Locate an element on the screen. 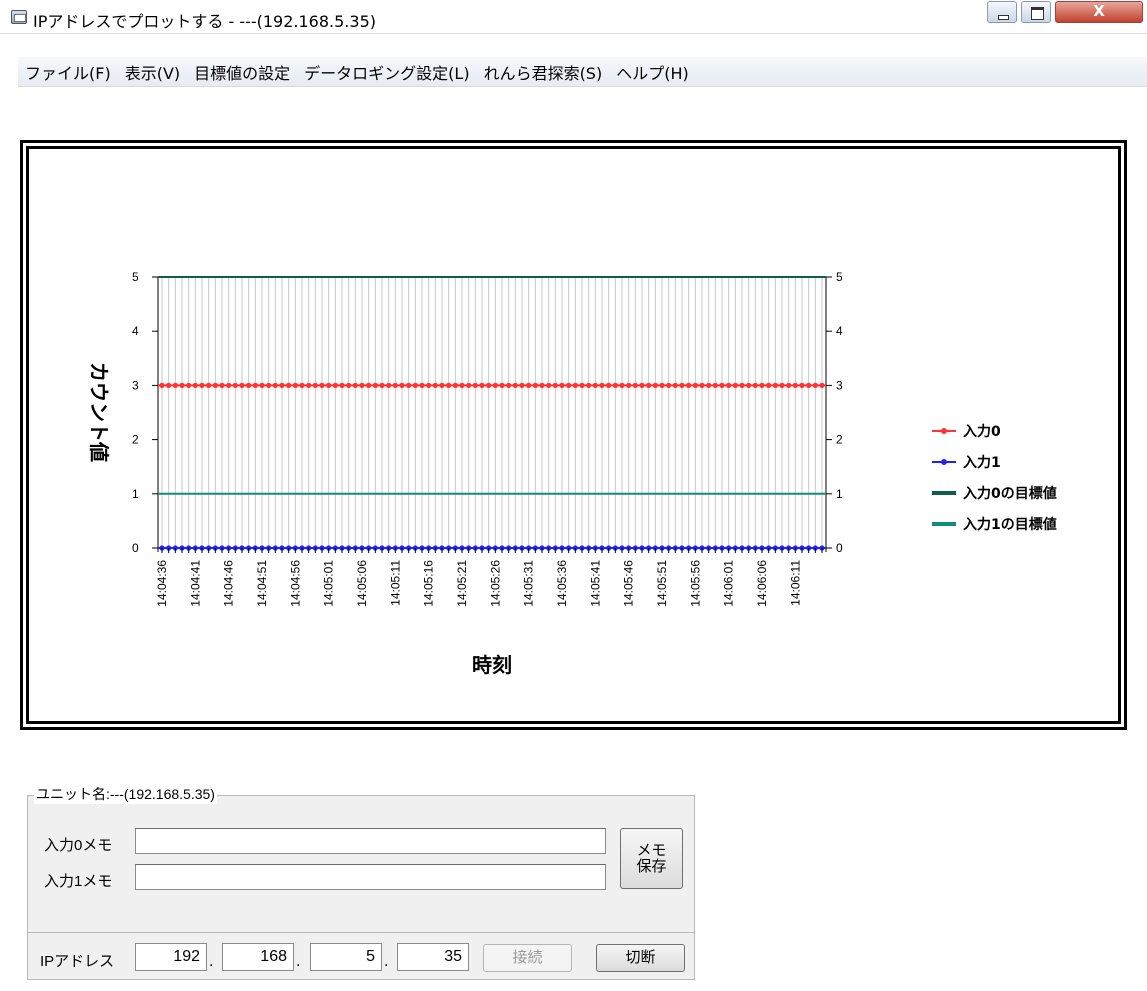 The image size is (1147, 991). legend-label-3: 入力1の目標値 is located at coordinates (1010, 524).